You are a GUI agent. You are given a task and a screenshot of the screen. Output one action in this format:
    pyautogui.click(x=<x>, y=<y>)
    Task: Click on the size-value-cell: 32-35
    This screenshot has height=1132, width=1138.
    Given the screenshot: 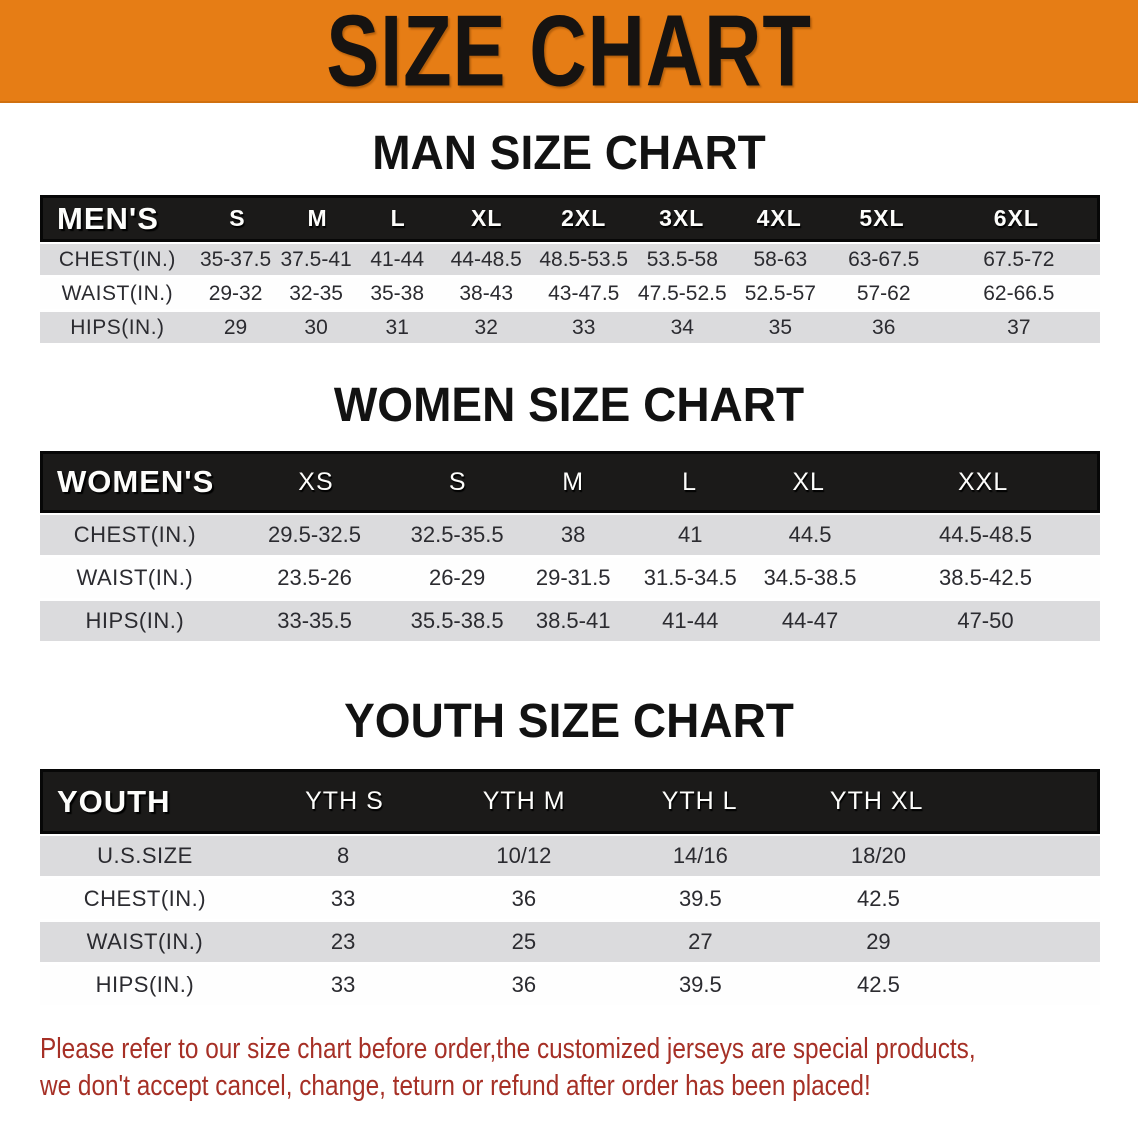 What is the action you would take?
    pyautogui.click(x=316, y=293)
    